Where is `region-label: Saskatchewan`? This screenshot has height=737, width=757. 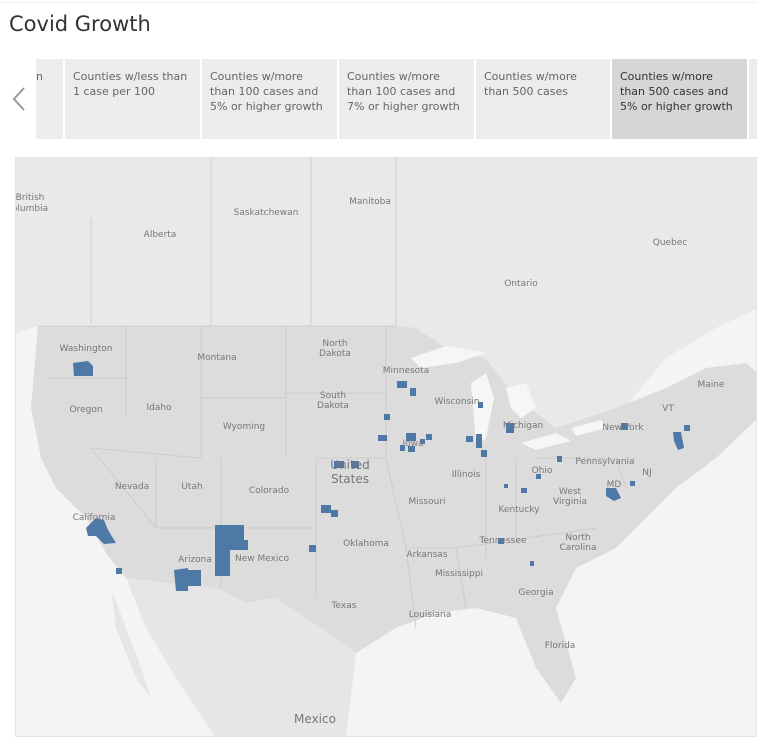 region-label: Saskatchewan is located at coordinates (266, 213).